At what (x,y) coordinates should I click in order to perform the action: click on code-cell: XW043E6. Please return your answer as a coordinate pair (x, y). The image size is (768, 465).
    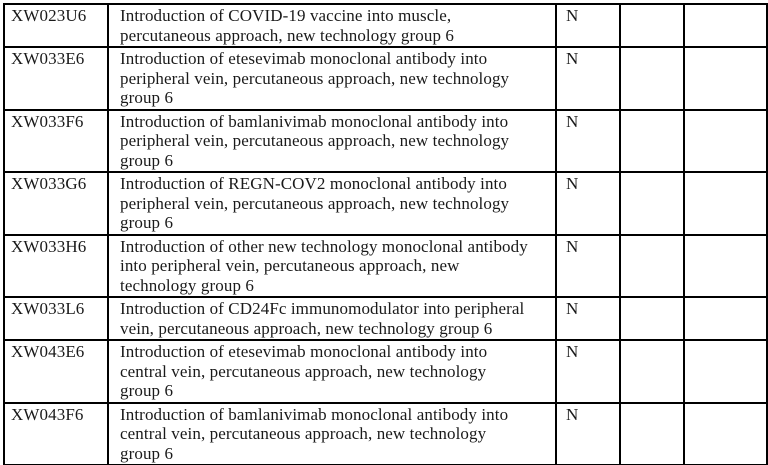
    Looking at the image, I should click on (56, 371).